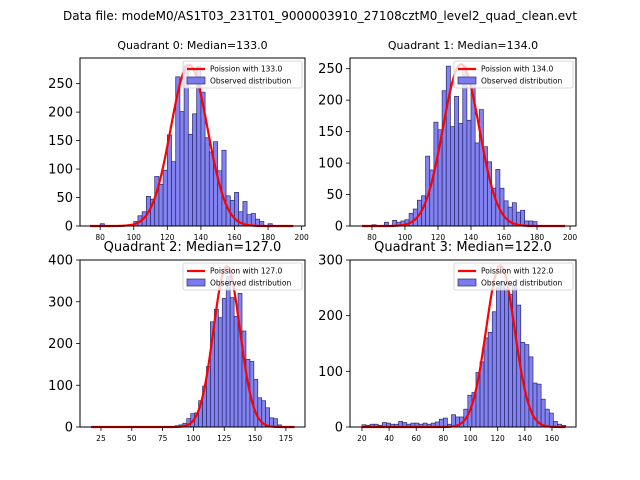 This screenshot has width=640, height=480. Describe the element at coordinates (517, 69) in the screenshot. I see `legend-poisson-label: Poission with 134.0` at that location.